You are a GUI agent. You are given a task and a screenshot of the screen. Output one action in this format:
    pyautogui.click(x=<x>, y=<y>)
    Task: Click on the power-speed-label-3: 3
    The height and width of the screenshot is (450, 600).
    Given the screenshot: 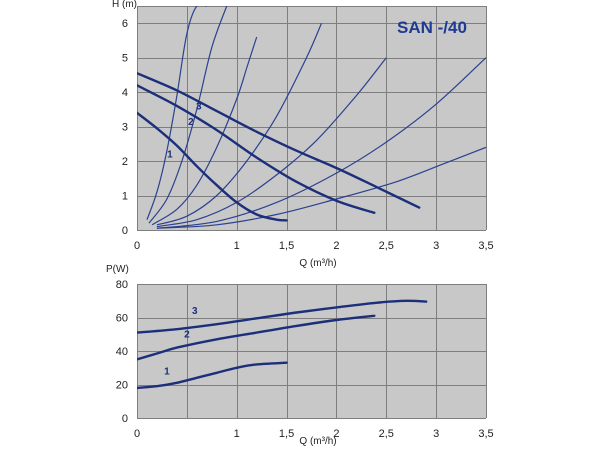 What is the action you would take?
    pyautogui.click(x=195, y=311)
    